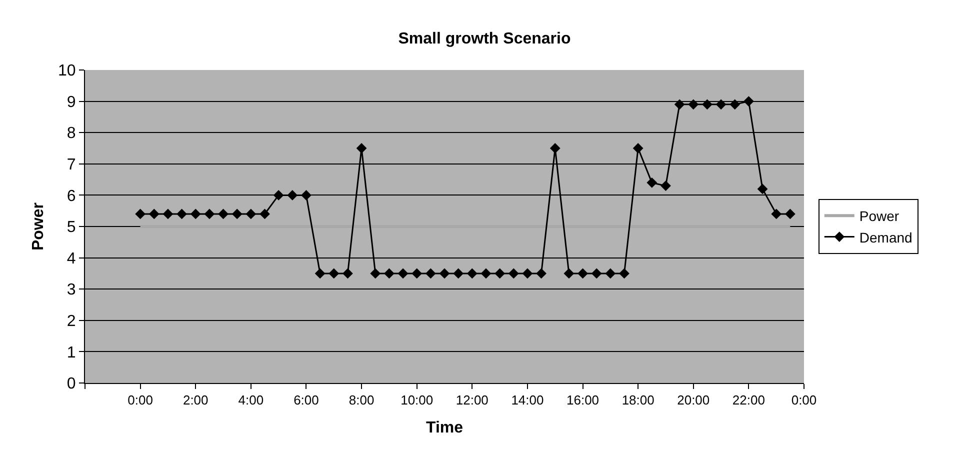 Image resolution: width=969 pixels, height=463 pixels. What do you see at coordinates (71, 384) in the screenshot?
I see `y-tick-label: 0` at bounding box center [71, 384].